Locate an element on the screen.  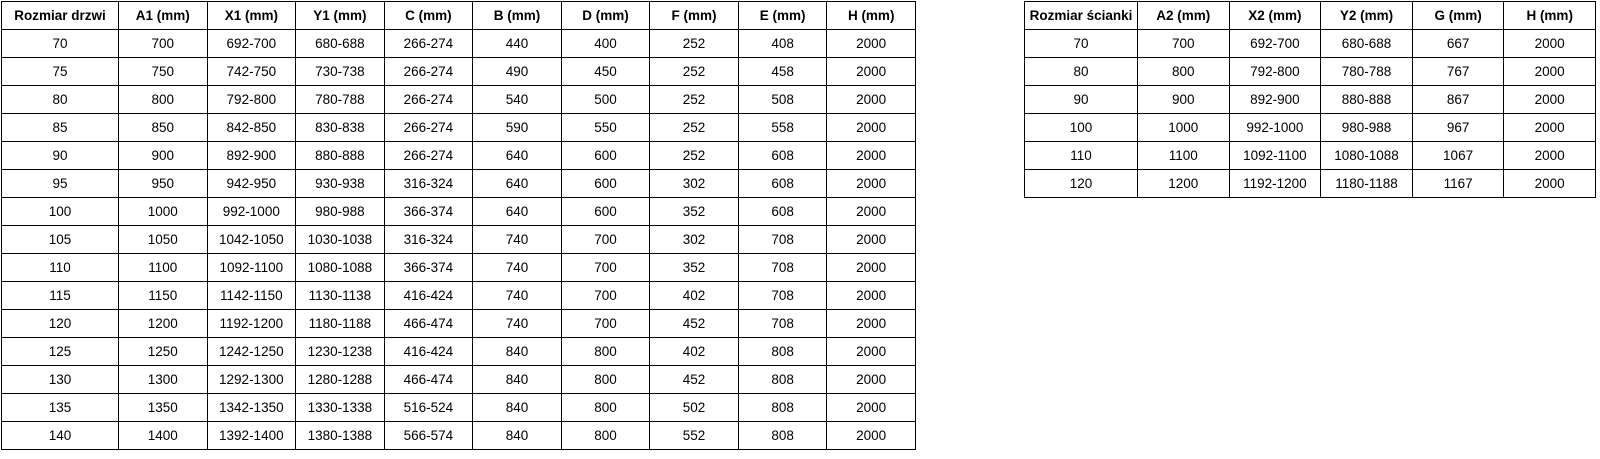
table-cell: 552 is located at coordinates (694, 435).